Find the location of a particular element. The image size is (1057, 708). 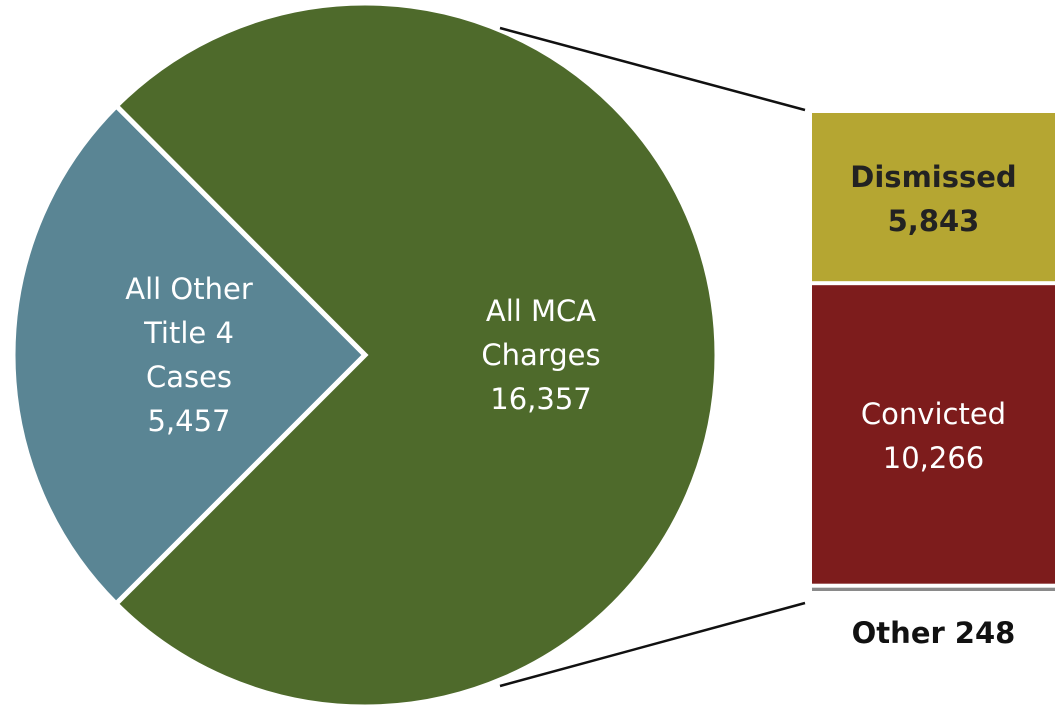

segment-value: 248 is located at coordinates (985, 633).